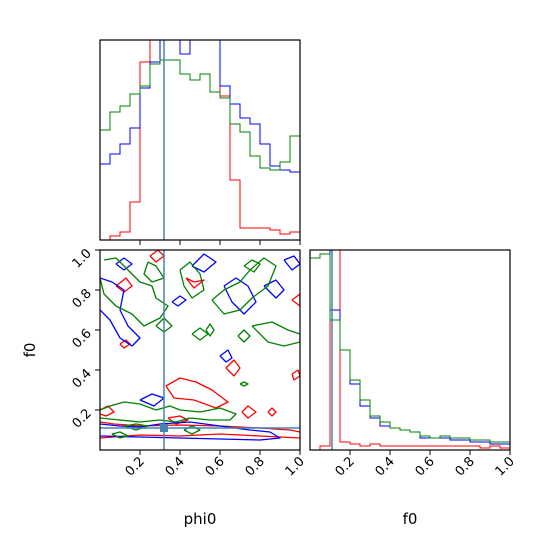  I want to click on f0-marginal-xtick-label: 0.6, so click(425, 466).